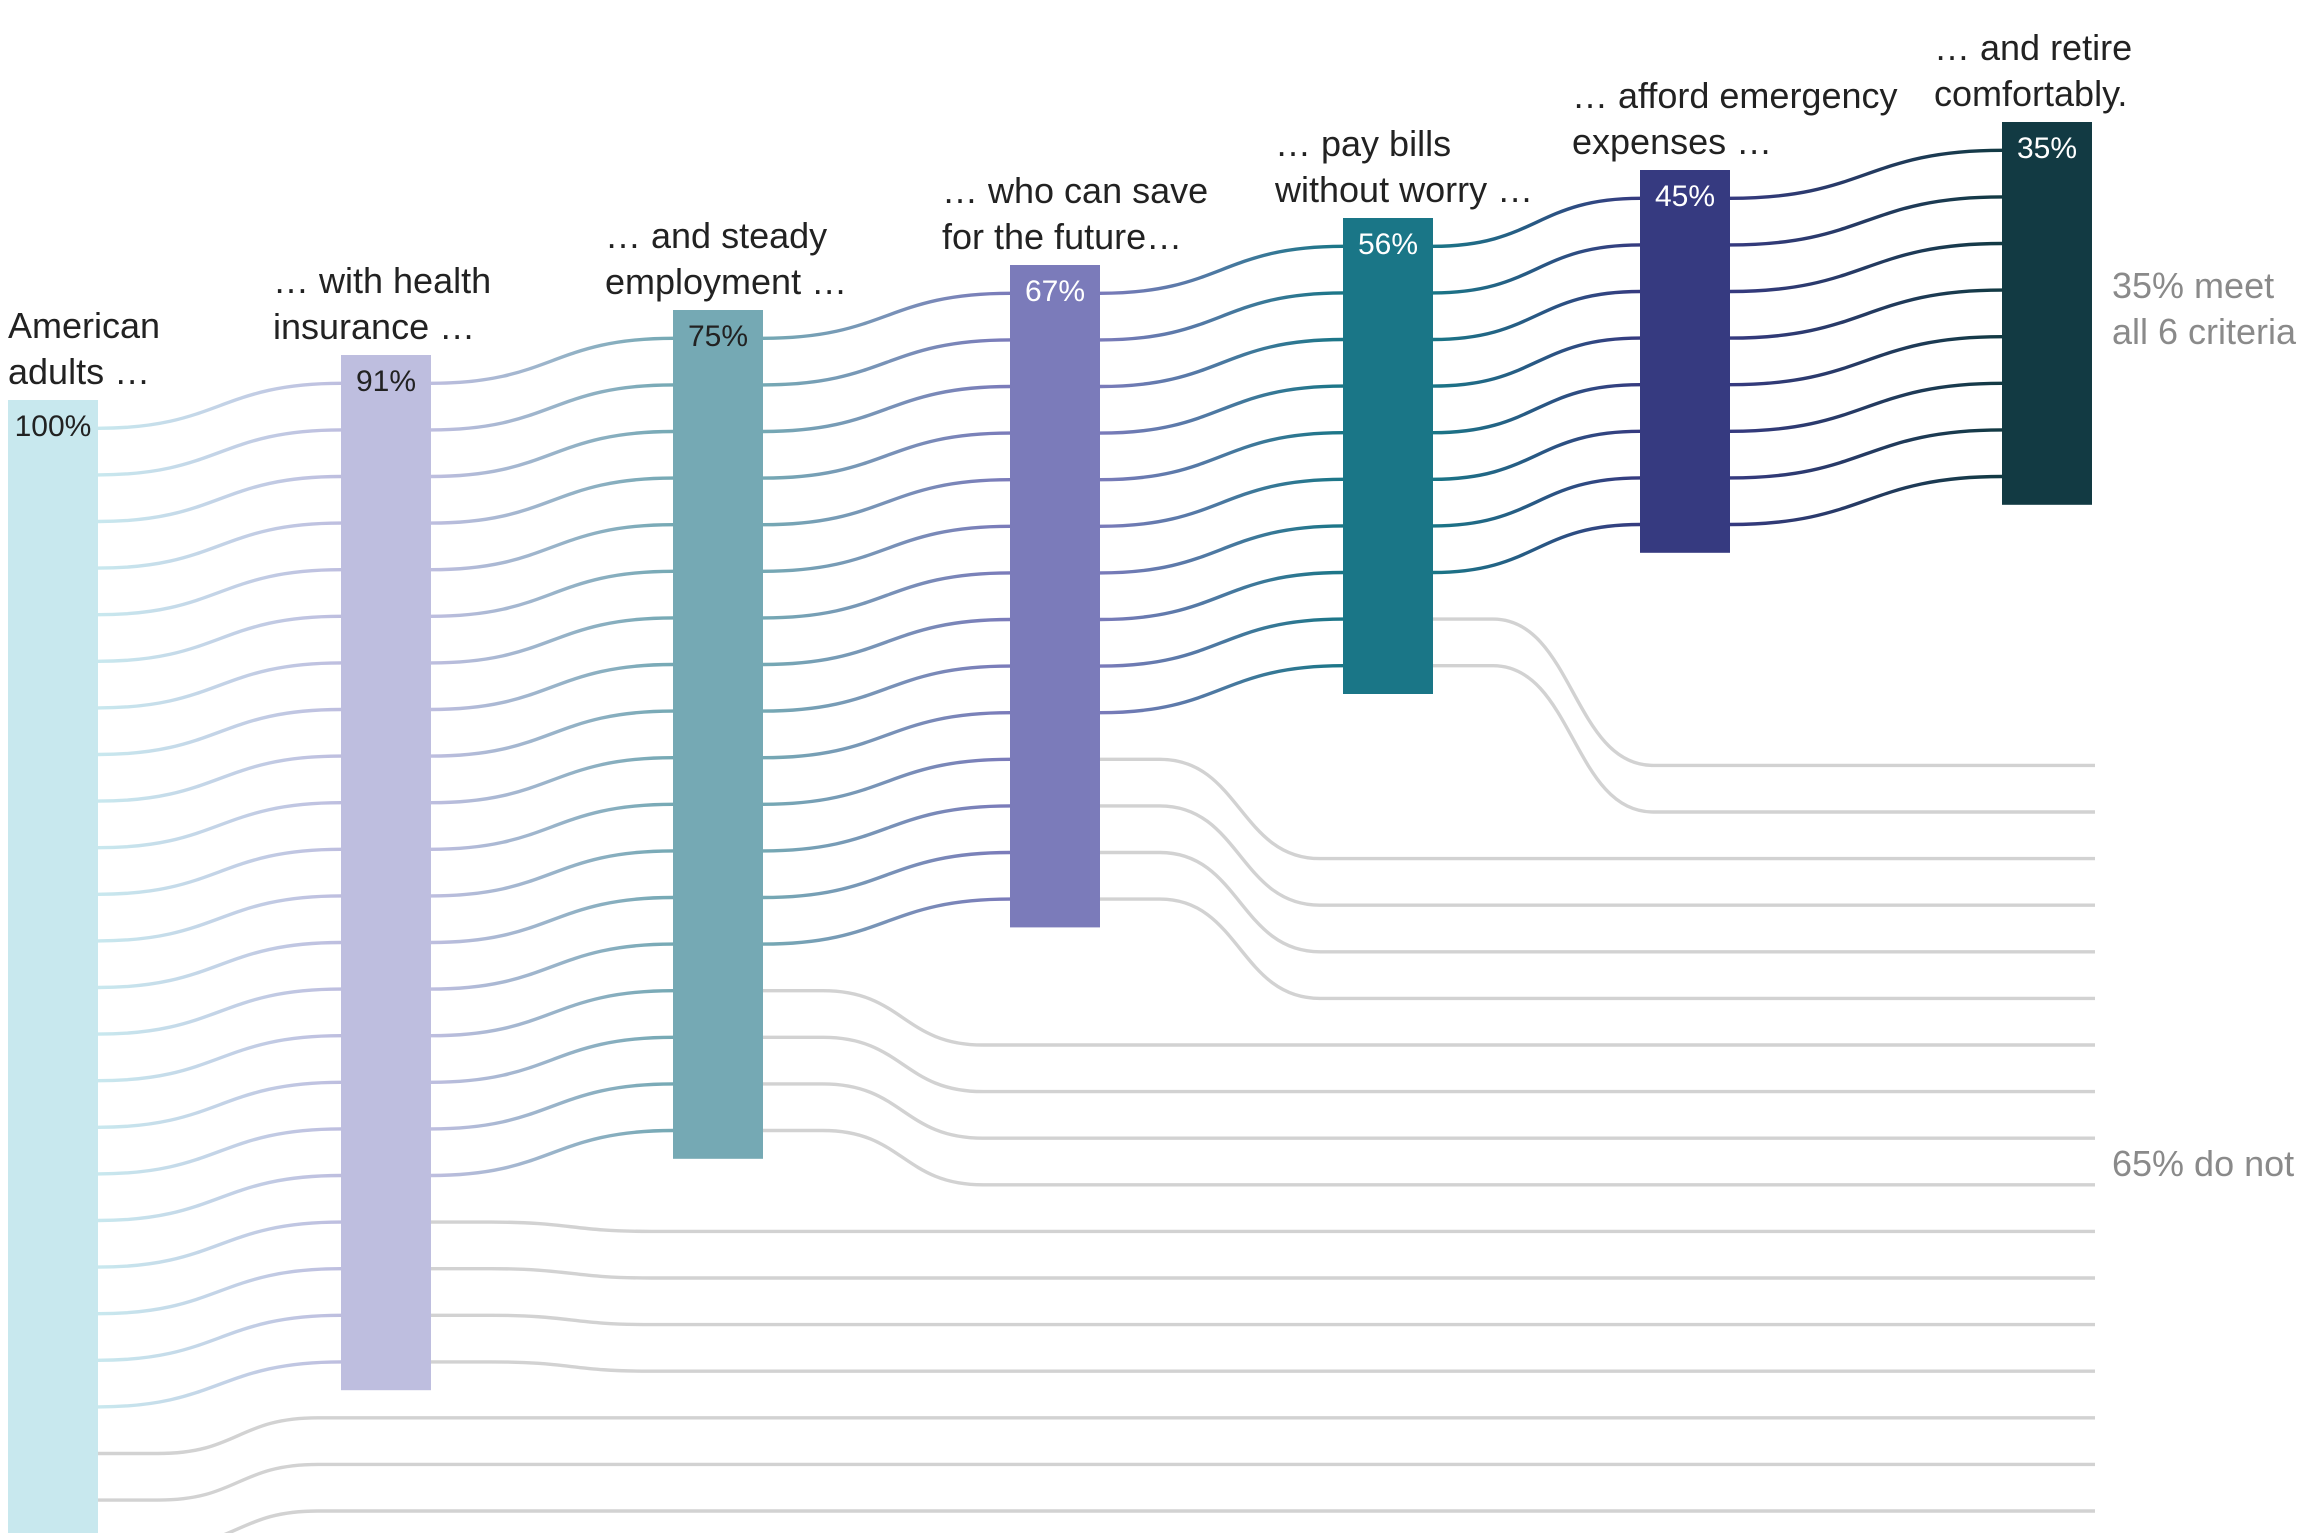 This screenshot has width=2300, height=1533. I want to click on stage-label-6-line-0: … and retire, so click(2033, 47).